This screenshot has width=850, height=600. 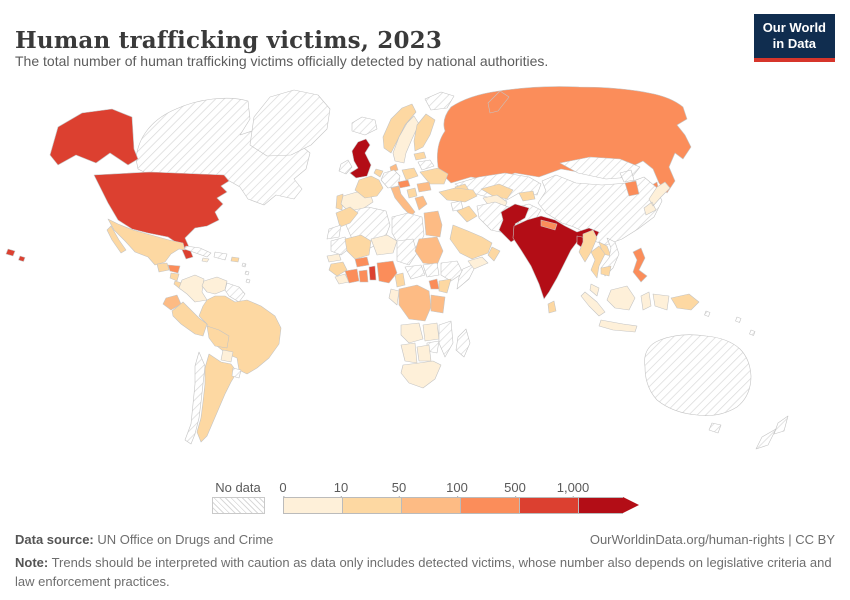 I want to click on country-botswana, so click(x=424, y=353).